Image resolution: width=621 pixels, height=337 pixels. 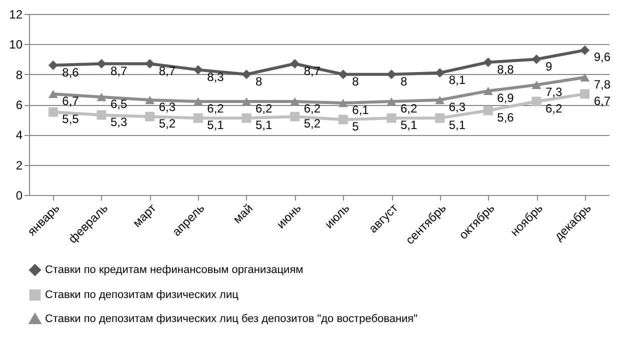 What do you see at coordinates (119, 122) in the screenshot?
I see `data-label: 5,3` at bounding box center [119, 122].